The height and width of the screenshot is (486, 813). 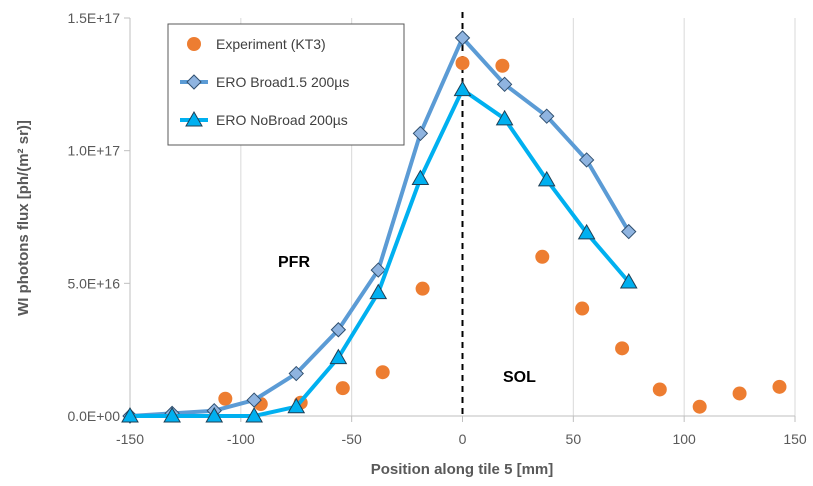 I want to click on annotation-pfr: PFR, so click(x=294, y=262).